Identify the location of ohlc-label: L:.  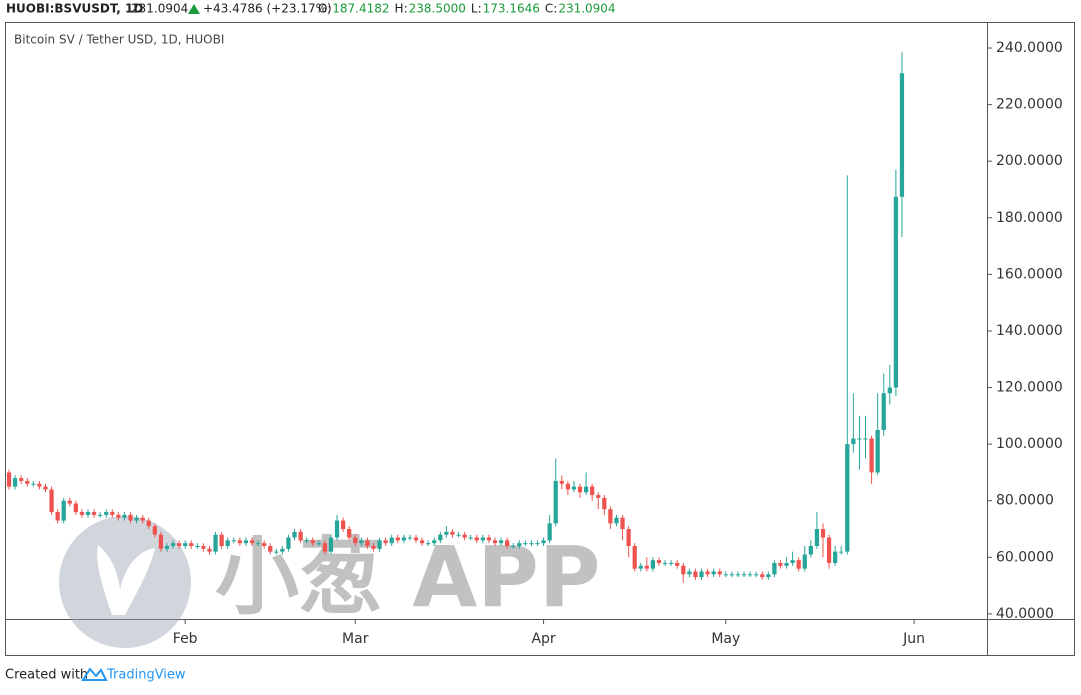
(476, 9).